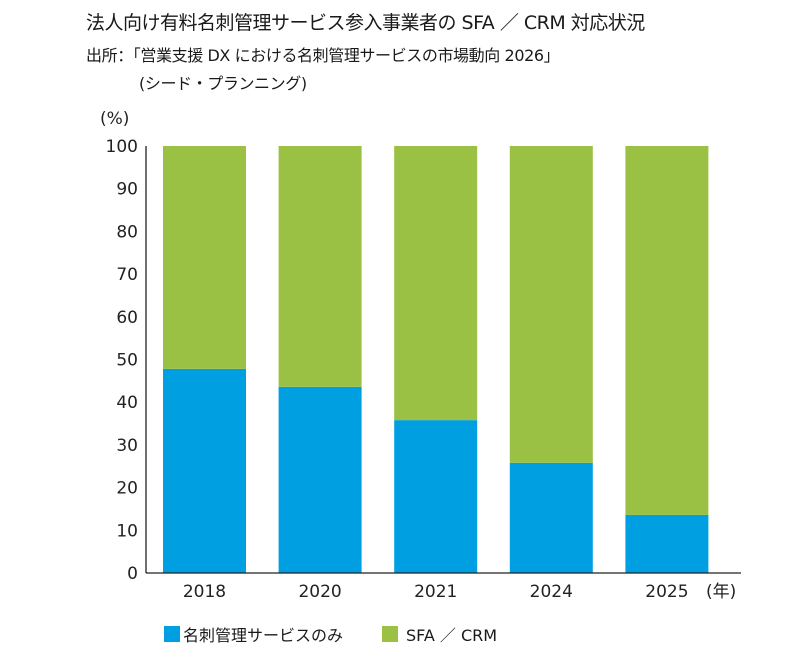 This screenshot has width=800, height=654. What do you see at coordinates (319, 592) in the screenshot?
I see `x-tick-label: 2020` at bounding box center [319, 592].